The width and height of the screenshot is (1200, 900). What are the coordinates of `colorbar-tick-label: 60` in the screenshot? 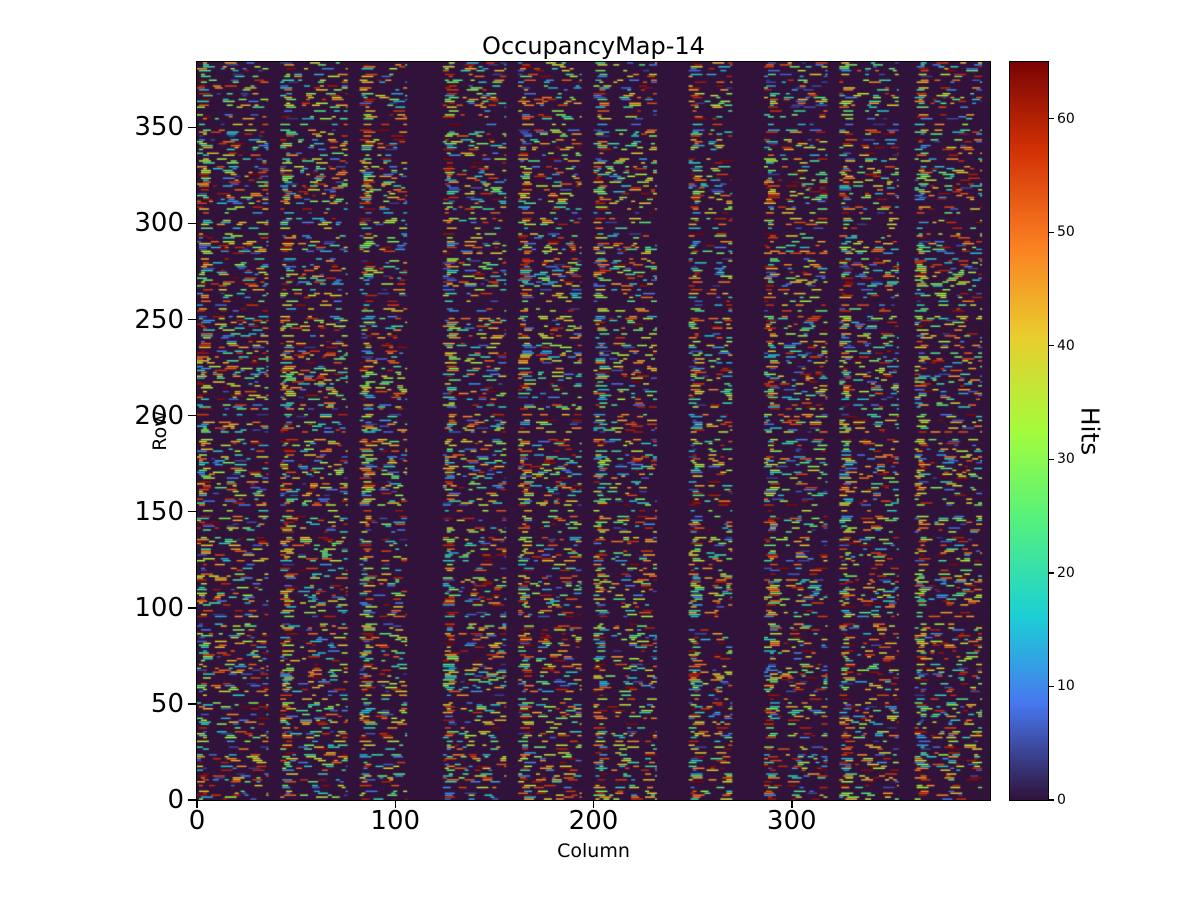 It's located at (1066, 118).